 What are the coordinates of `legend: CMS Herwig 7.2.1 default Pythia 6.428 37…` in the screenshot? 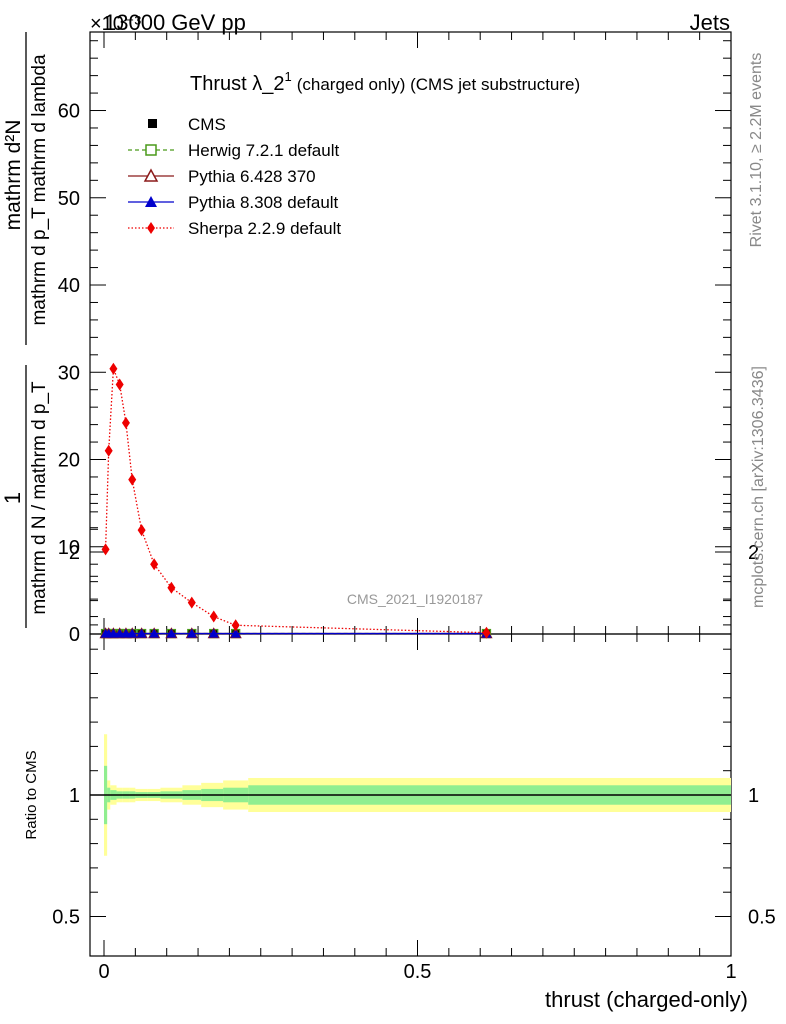 It's located at (234, 176).